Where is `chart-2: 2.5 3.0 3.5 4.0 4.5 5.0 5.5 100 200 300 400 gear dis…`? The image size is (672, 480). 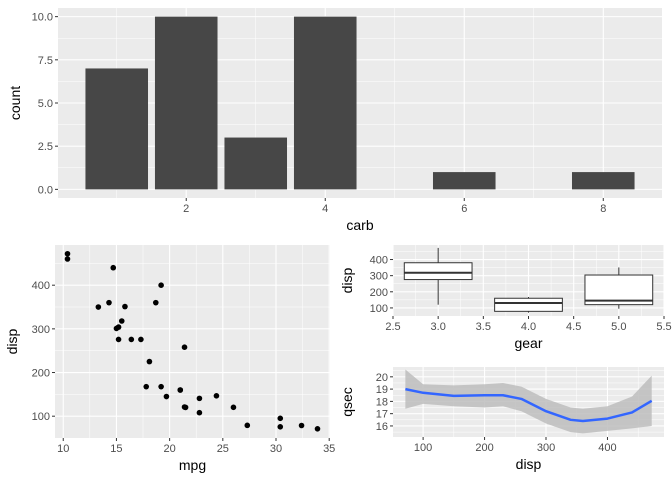 chart-2: 2.5 3.0 3.5 4.0 4.5 5.0 5.5 100 200 300 400 gear dis… is located at coordinates (505, 298).